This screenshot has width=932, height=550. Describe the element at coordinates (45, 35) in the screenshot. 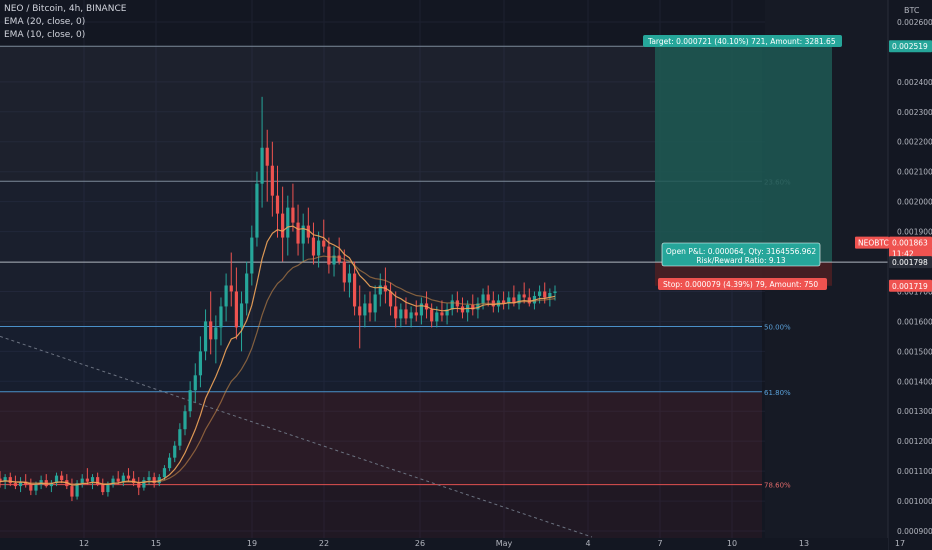

I see `ema10-legend: EMA (10, close, 0)` at that location.